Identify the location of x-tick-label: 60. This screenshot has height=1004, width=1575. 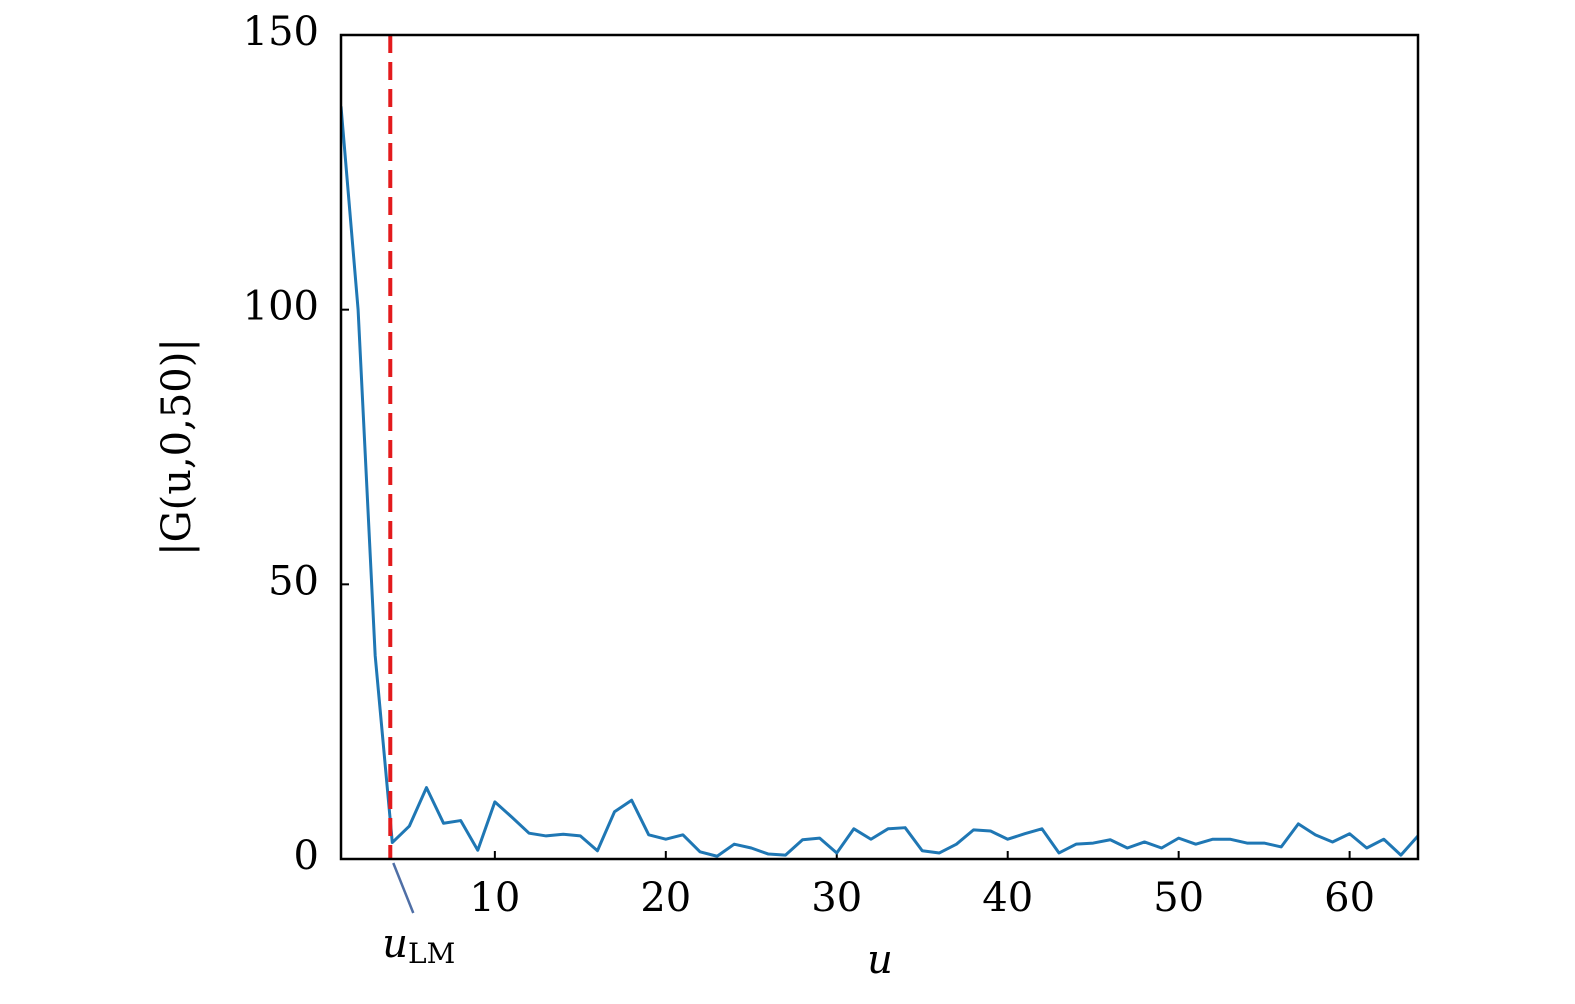
(1349, 898).